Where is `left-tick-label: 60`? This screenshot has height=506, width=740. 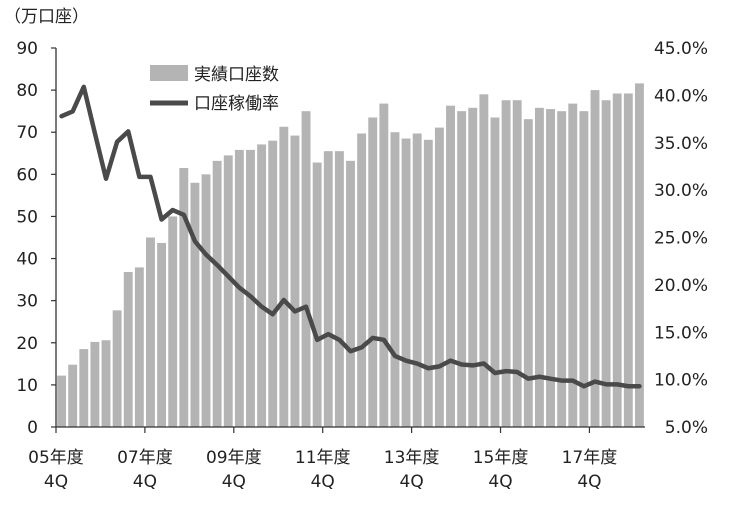
left-tick-label: 60 is located at coordinates (27, 175).